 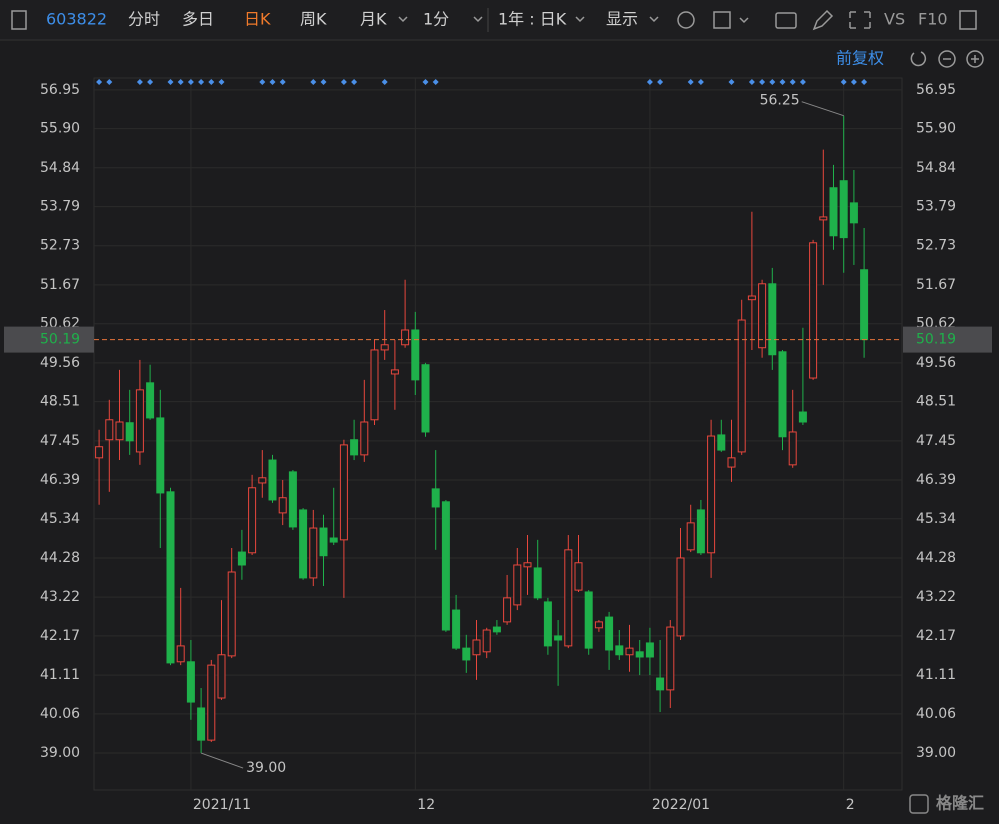 What do you see at coordinates (60, 246) in the screenshot?
I see `y-tick-label: 52.73` at bounding box center [60, 246].